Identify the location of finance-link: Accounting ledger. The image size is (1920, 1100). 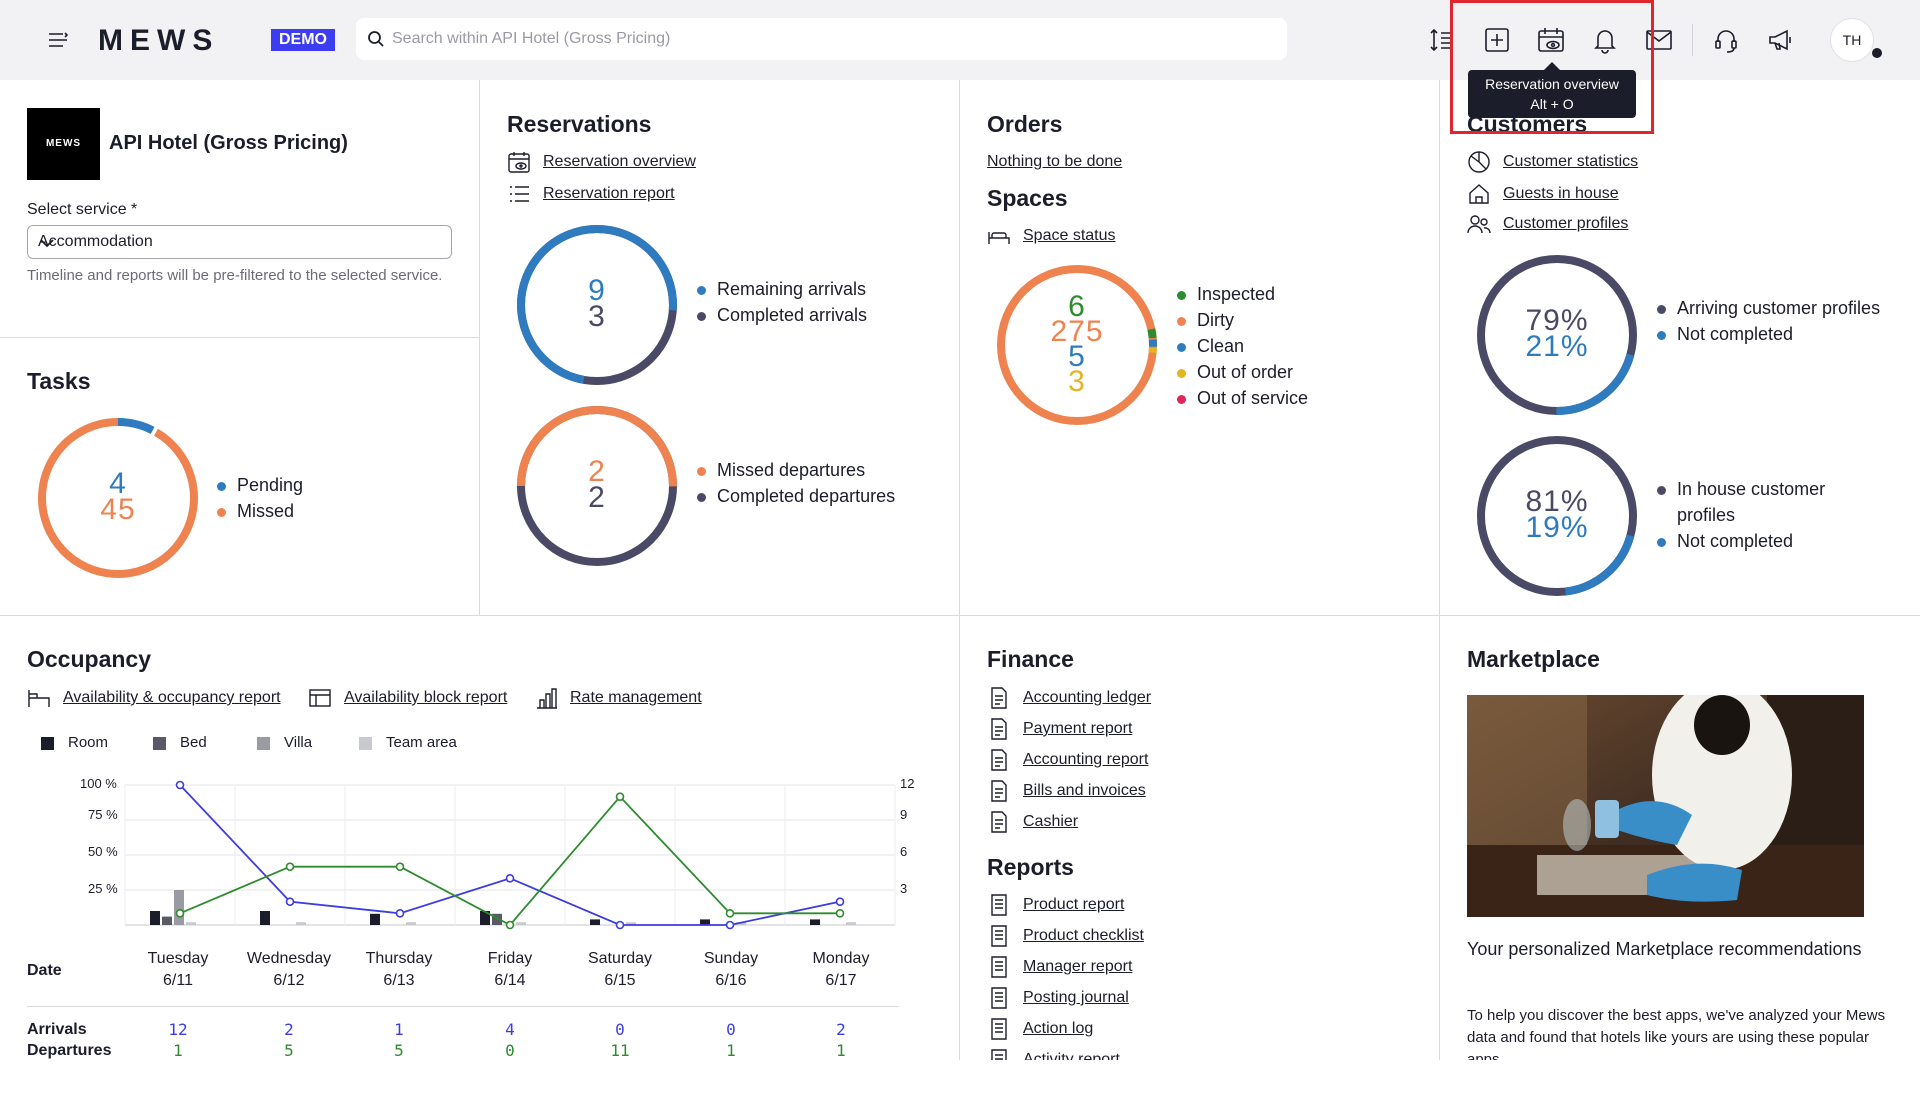
(1087, 697).